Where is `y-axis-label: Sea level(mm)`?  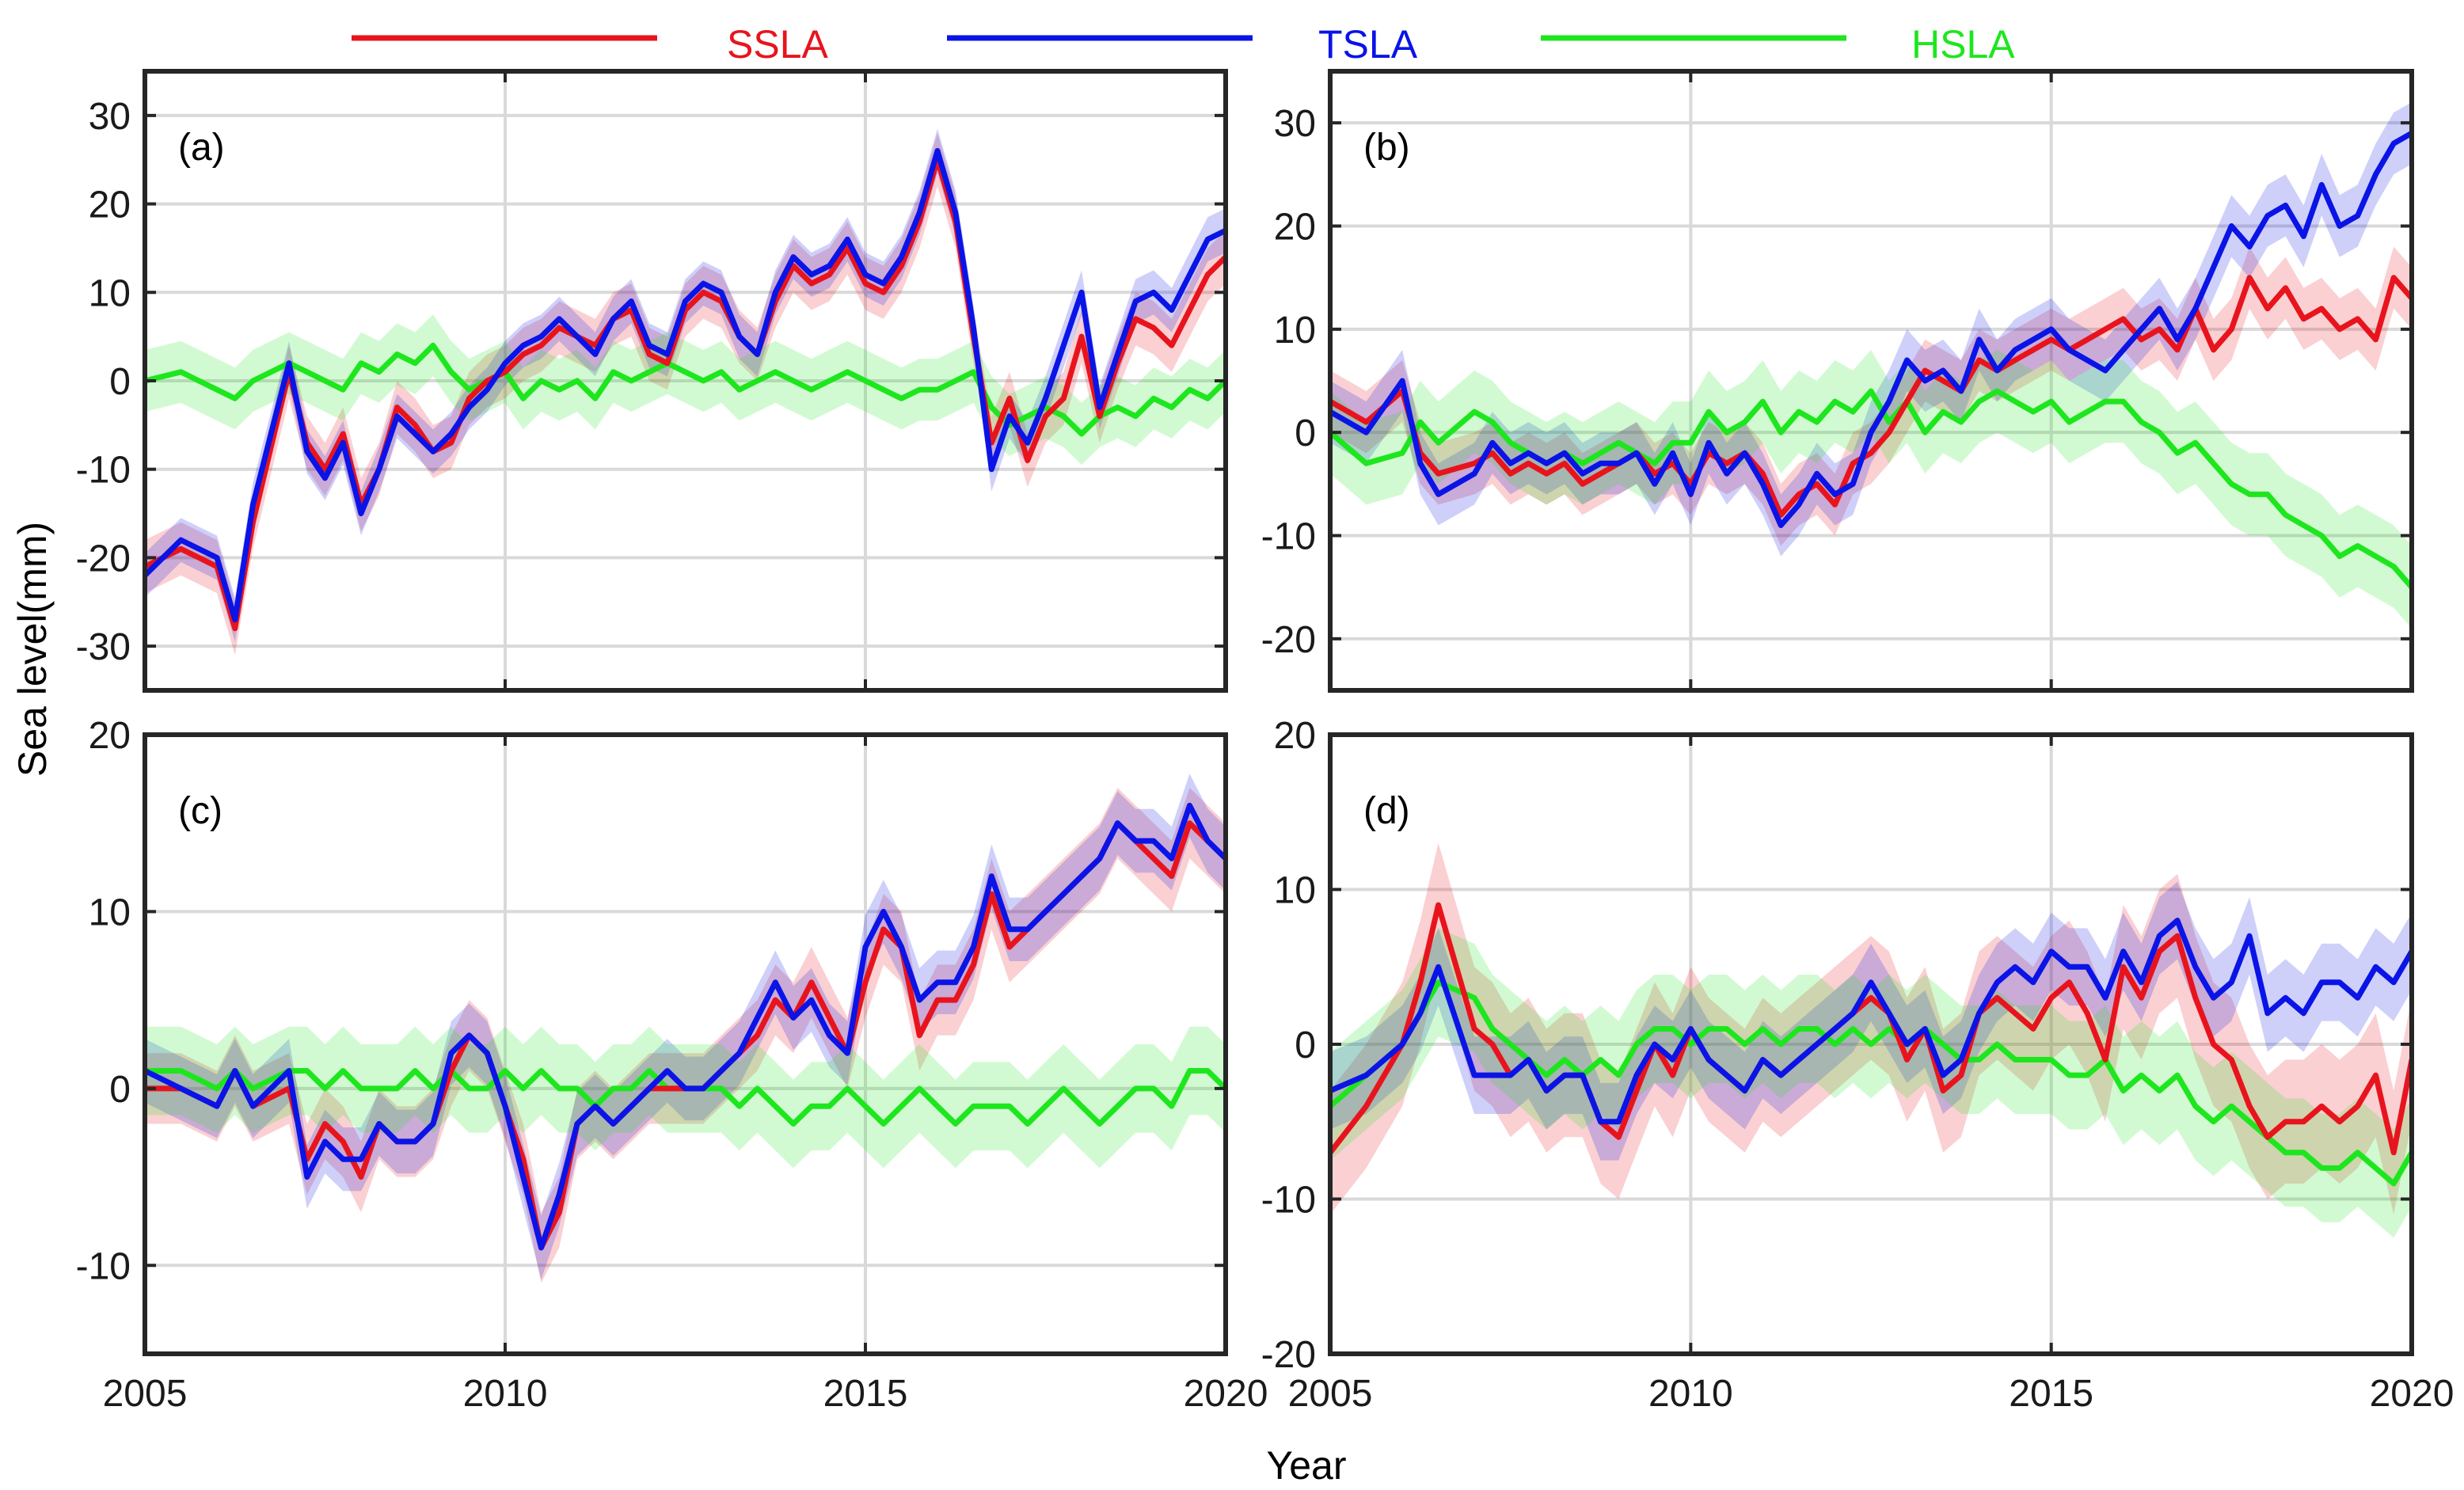
y-axis-label: Sea level(mm) is located at coordinates (32, 649).